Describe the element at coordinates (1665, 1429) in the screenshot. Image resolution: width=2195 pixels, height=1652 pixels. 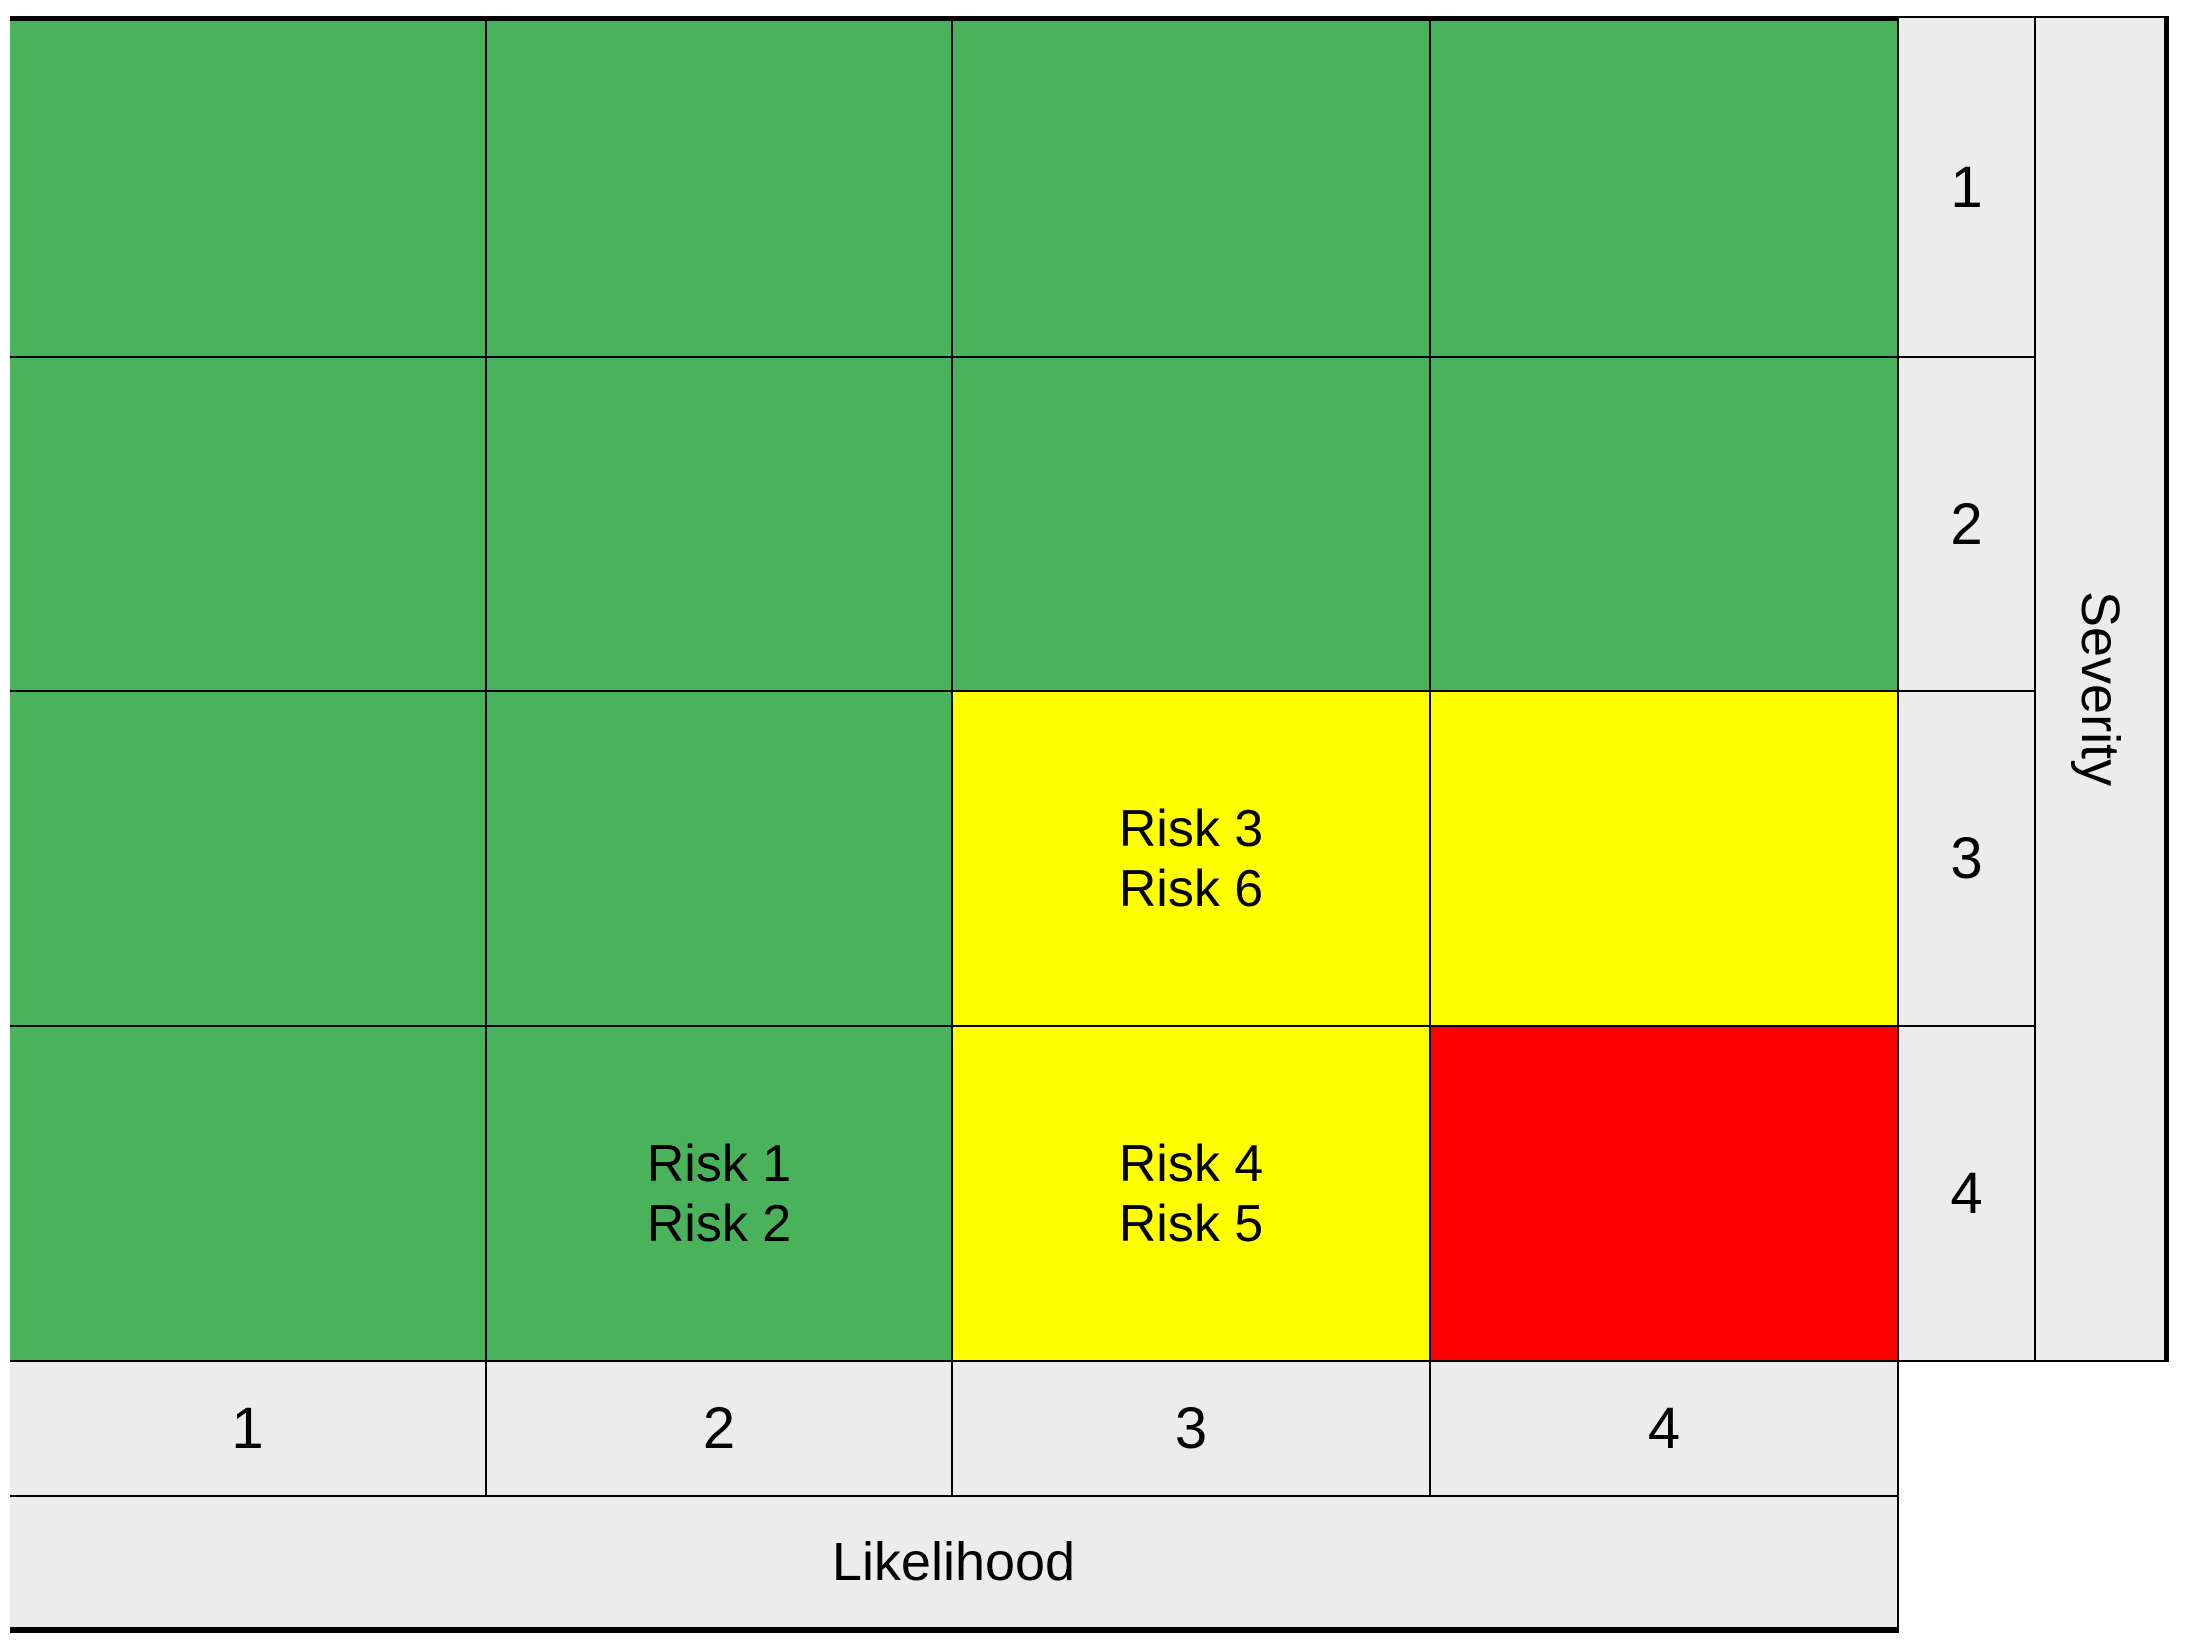
I see `likelihood-tick-4: 4` at that location.